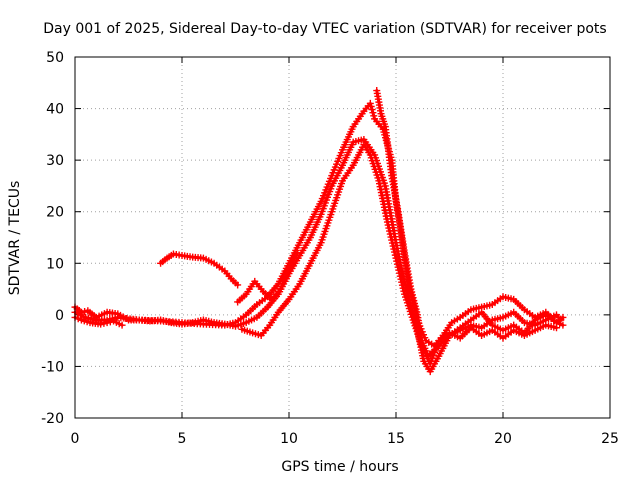 The width and height of the screenshot is (640, 480). Describe the element at coordinates (15, 238) in the screenshot. I see `y-axis-label: SDTVAR / TECUs` at that location.